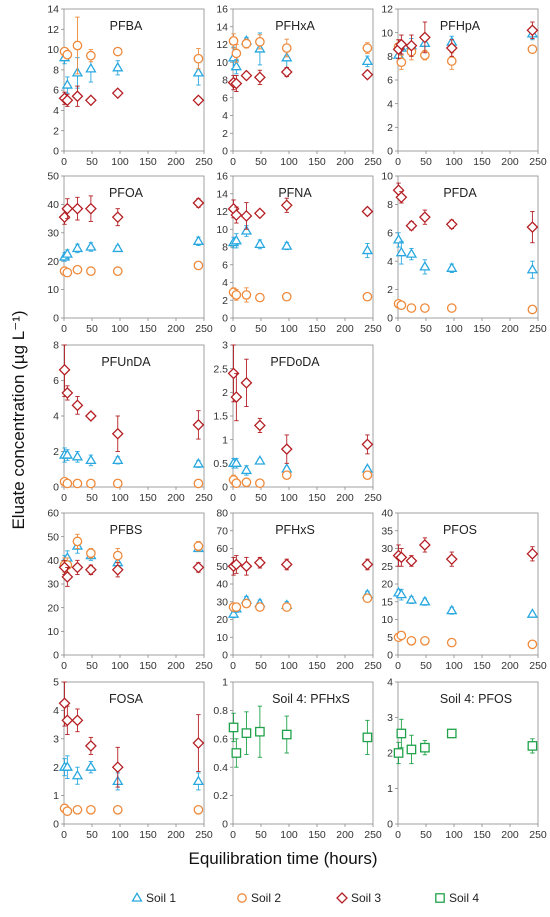 The width and height of the screenshot is (550, 917). Describe the element at coordinates (56, 381) in the screenshot. I see `y-tick-label: 6` at that location.